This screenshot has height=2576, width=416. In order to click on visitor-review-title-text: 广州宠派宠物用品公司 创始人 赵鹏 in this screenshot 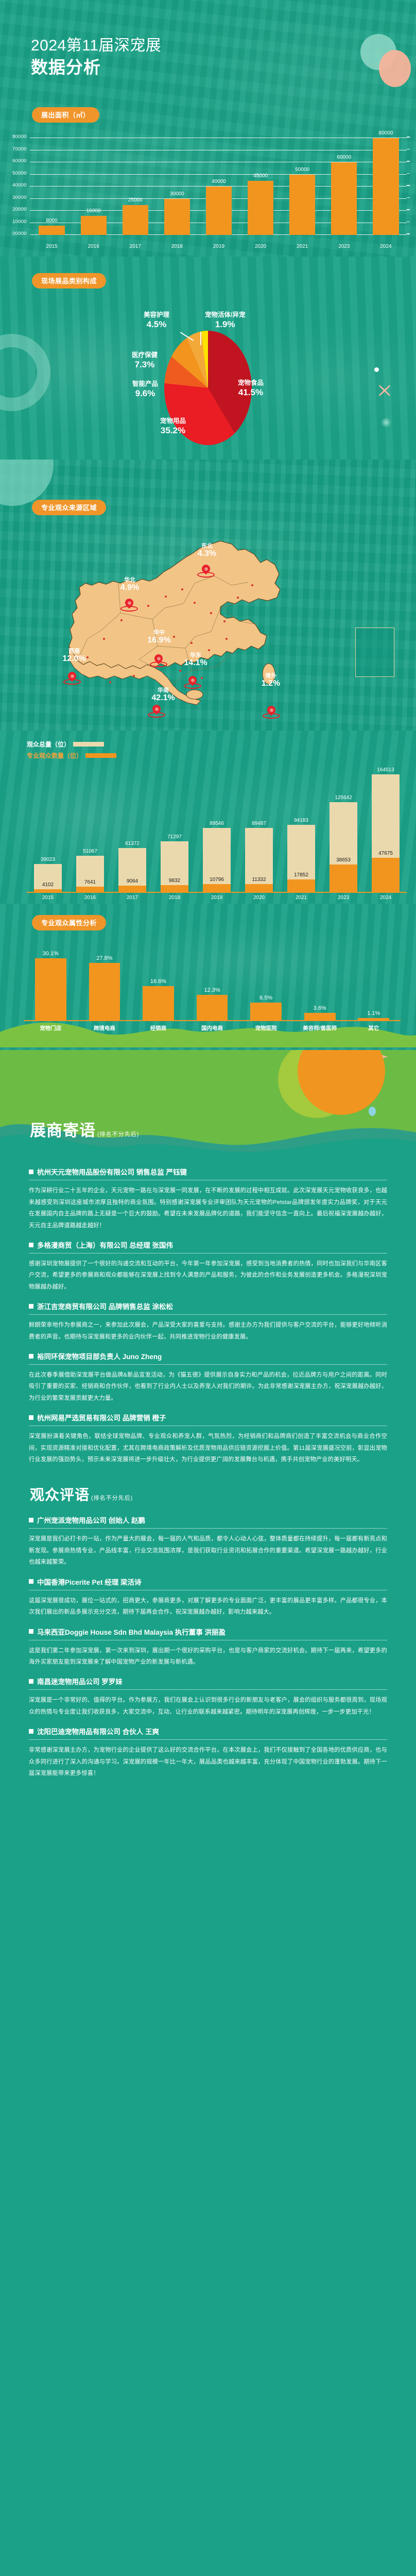, I will do `click(91, 1521)`.